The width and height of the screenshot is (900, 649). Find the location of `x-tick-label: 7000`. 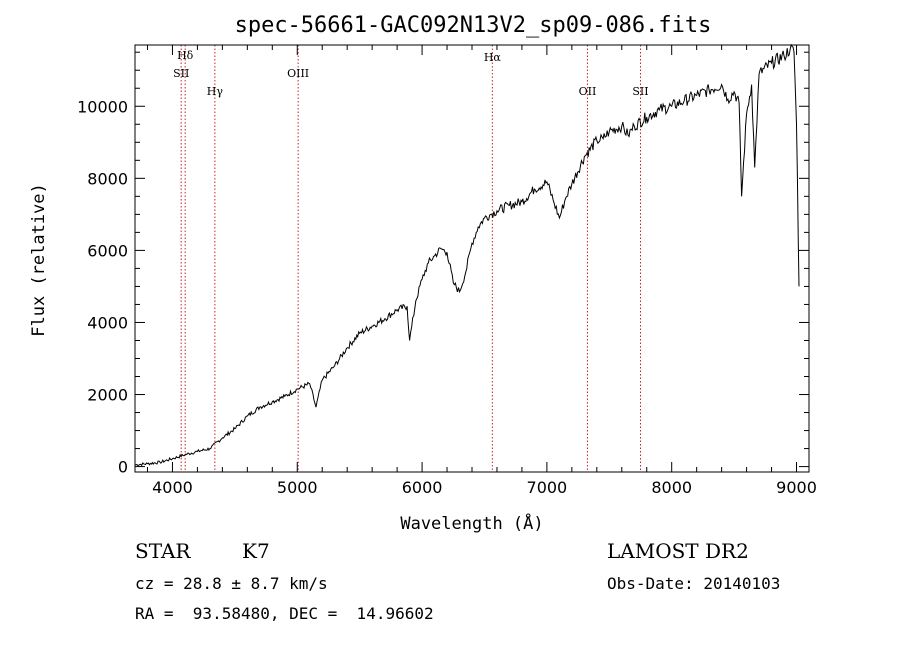

x-tick-label: 7000 is located at coordinates (547, 487).